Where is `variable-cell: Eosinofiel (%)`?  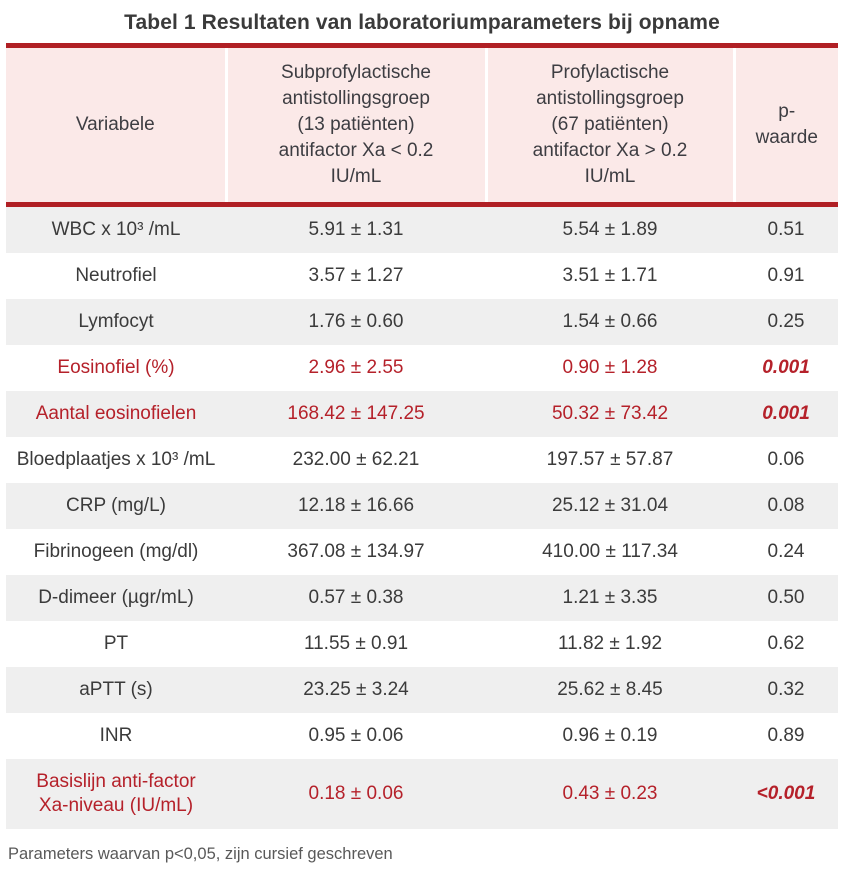
variable-cell: Eosinofiel (%) is located at coordinates (116, 367).